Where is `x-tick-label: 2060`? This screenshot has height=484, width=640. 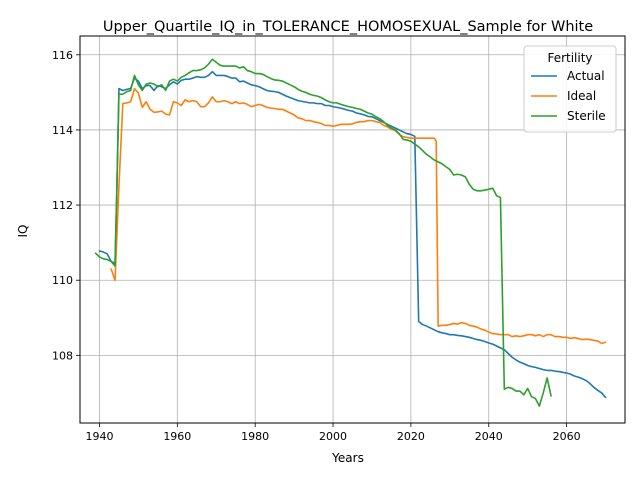 x-tick-label: 2060 is located at coordinates (567, 436).